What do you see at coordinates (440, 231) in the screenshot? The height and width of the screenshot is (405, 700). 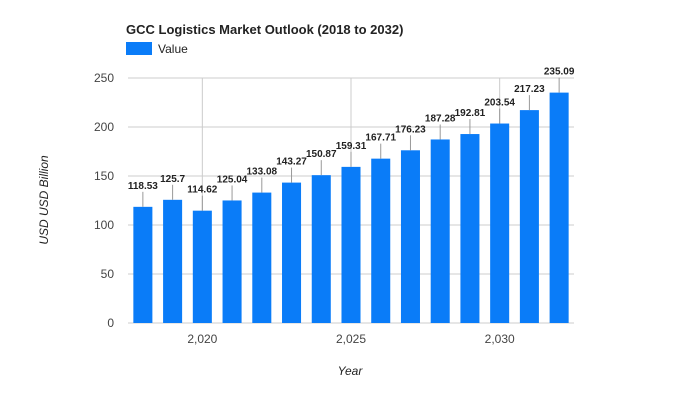 I see `bar-2028` at bounding box center [440, 231].